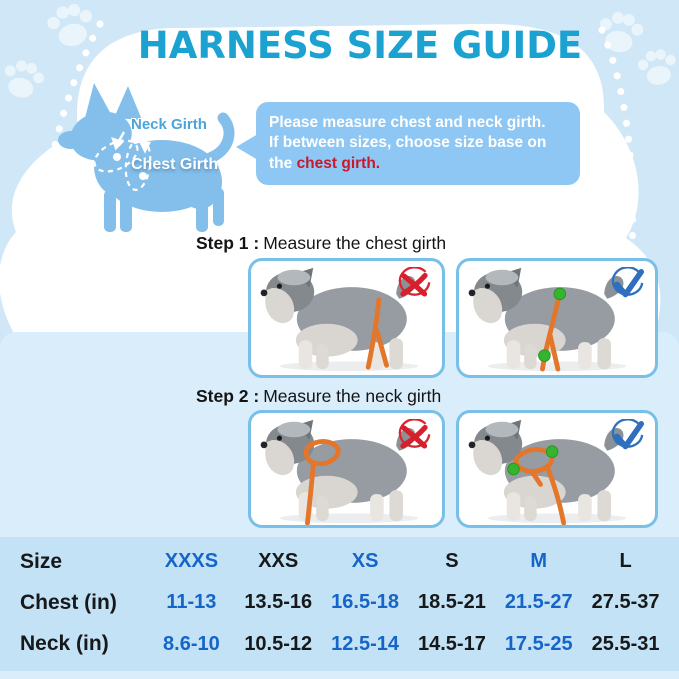  I want to click on table-cell: 27.5-37, so click(625, 602).